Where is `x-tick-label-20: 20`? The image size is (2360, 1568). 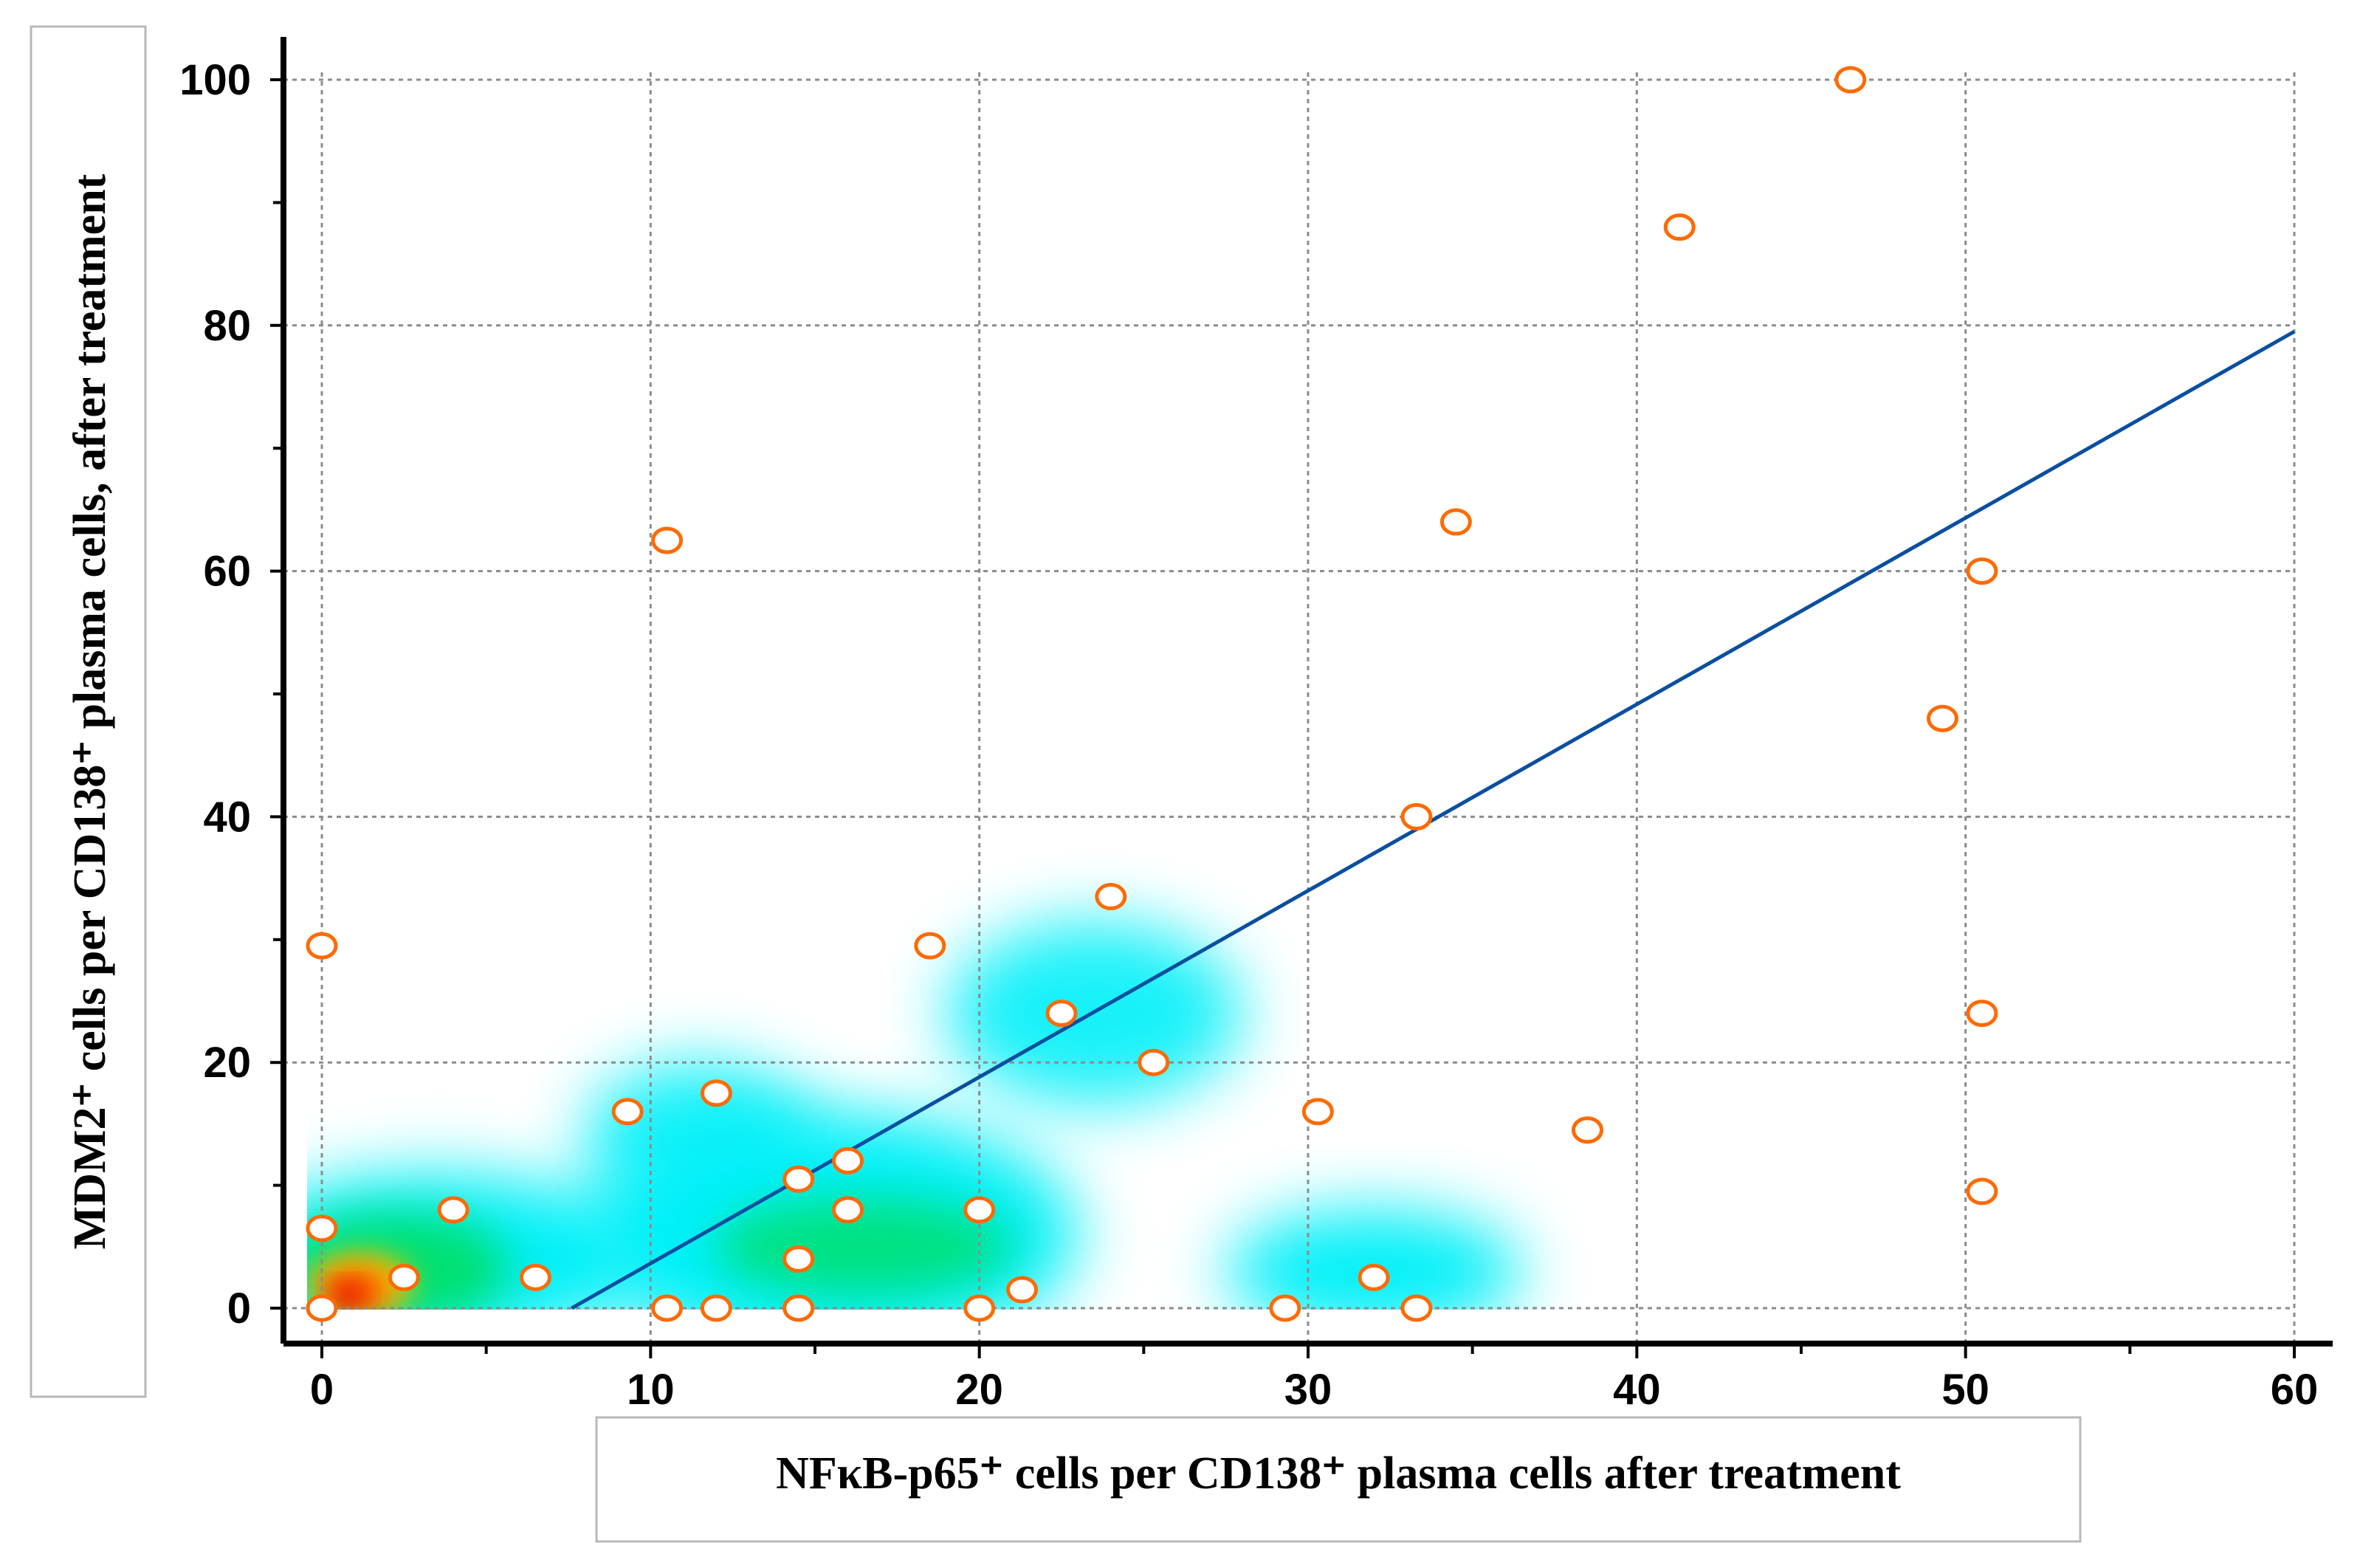
x-tick-label-20: 20 is located at coordinates (979, 1390).